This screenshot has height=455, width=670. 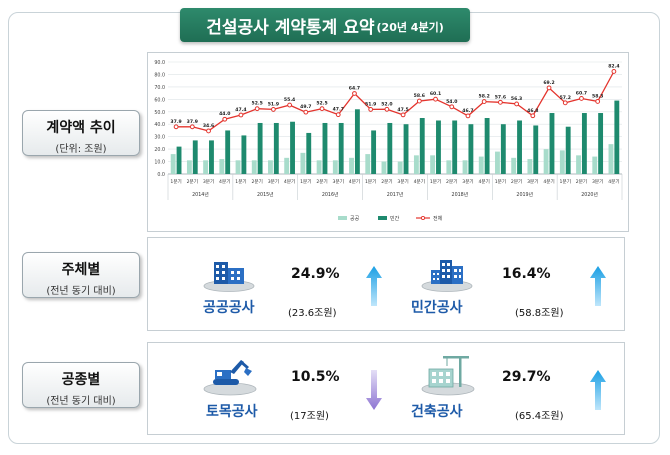 I want to click on legend-swatch-public, so click(x=342, y=218).